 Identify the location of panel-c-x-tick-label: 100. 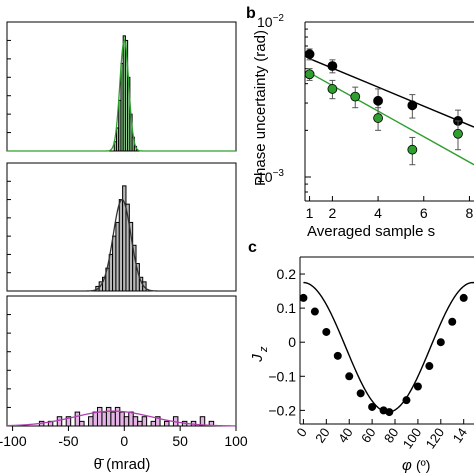
(412, 438).